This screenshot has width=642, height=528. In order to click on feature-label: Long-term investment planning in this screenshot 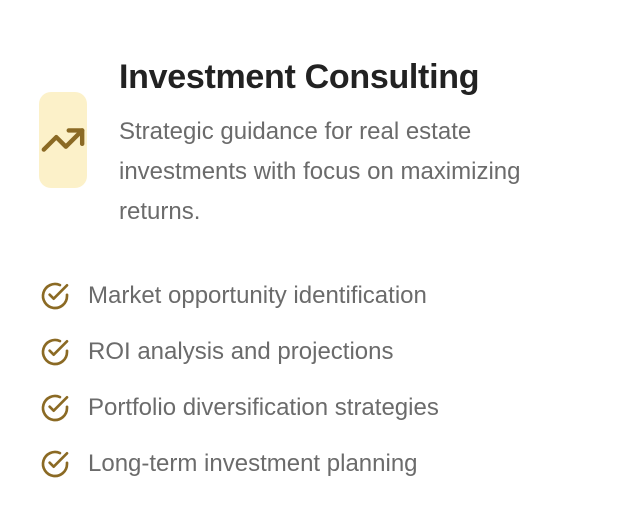, I will do `click(253, 463)`.